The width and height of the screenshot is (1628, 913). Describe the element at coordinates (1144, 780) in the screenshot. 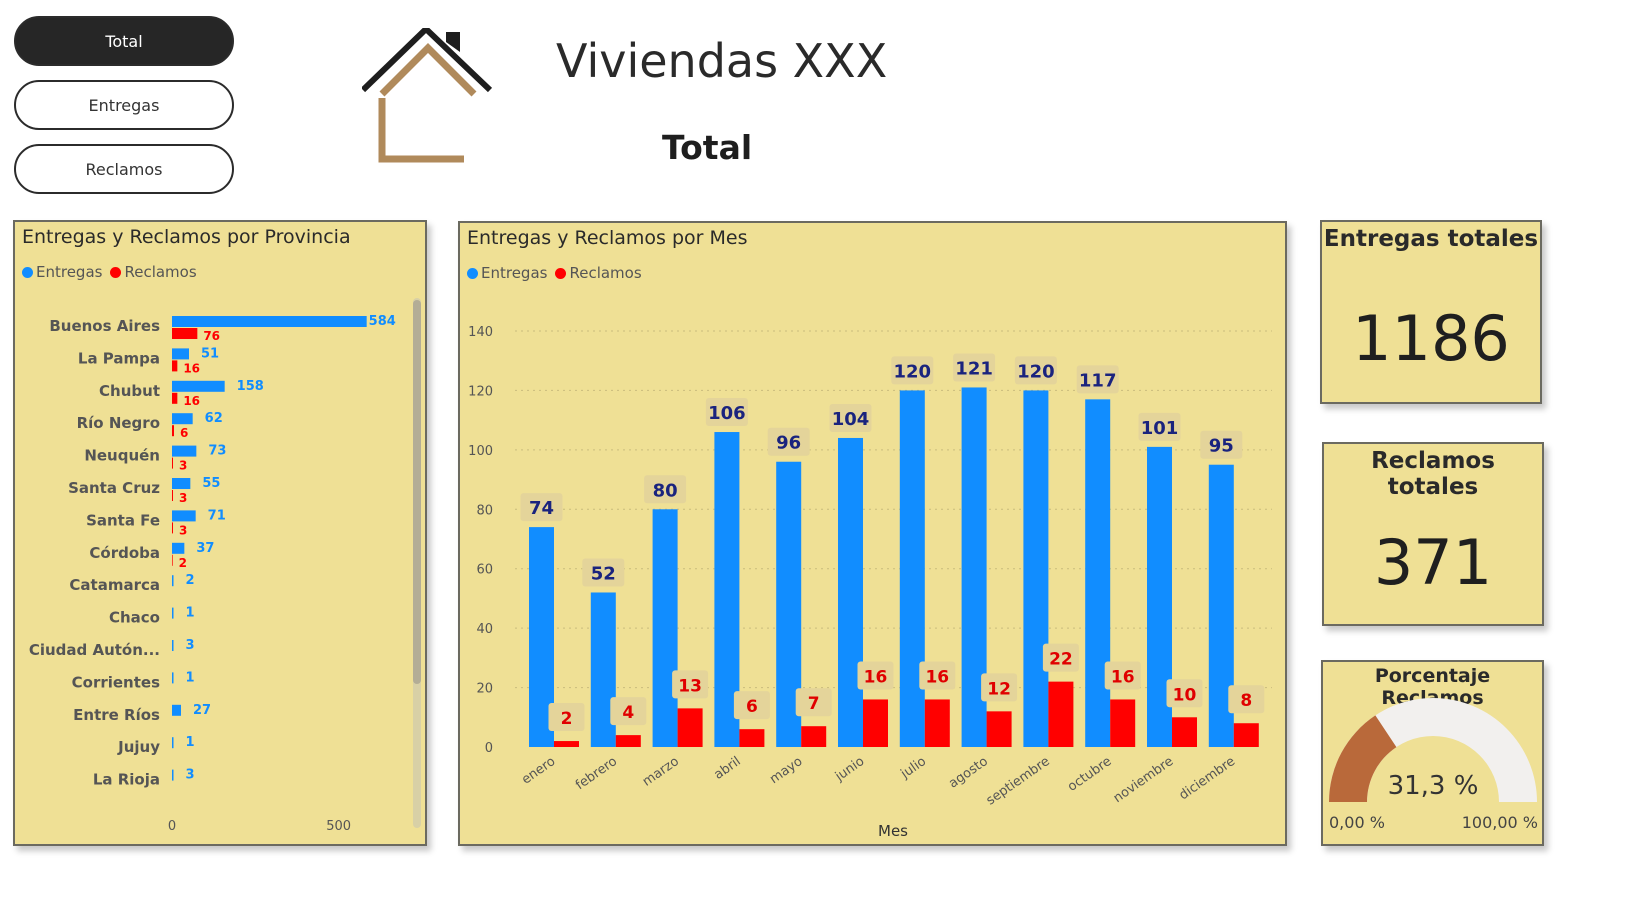

I see `month-label: noviembre` at that location.